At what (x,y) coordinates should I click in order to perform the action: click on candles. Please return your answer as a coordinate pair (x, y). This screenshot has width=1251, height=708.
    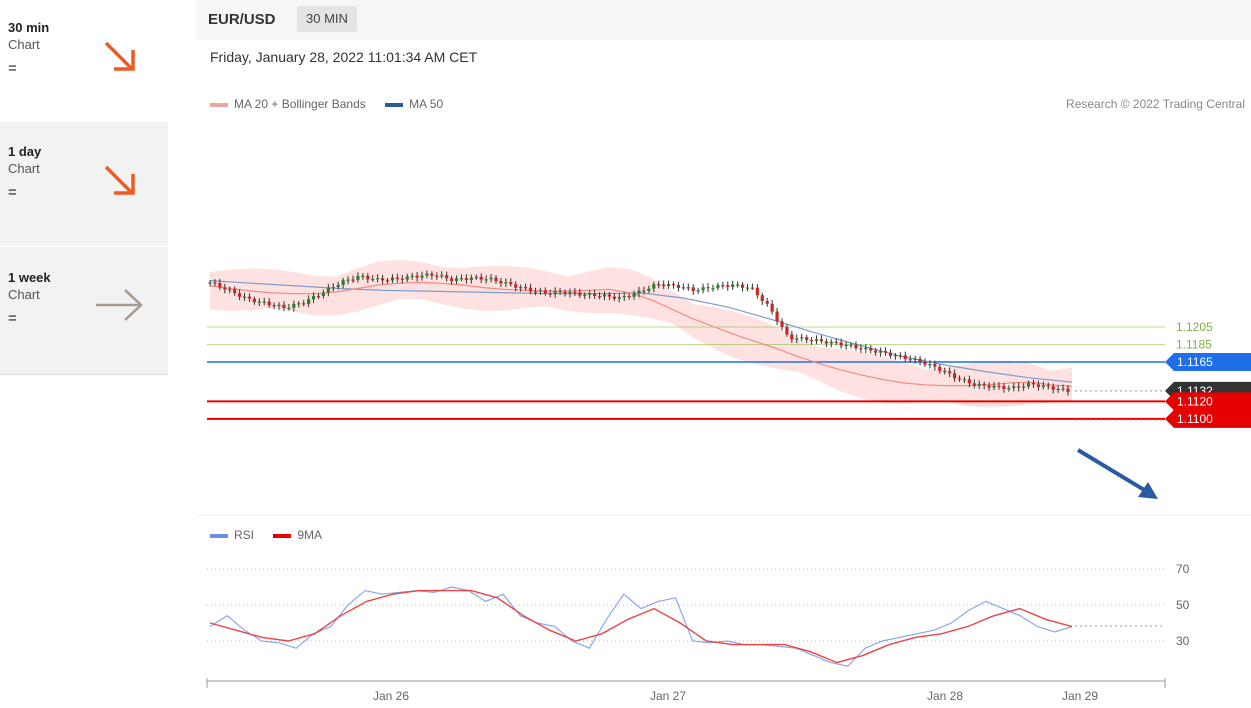
    Looking at the image, I should click on (639, 333).